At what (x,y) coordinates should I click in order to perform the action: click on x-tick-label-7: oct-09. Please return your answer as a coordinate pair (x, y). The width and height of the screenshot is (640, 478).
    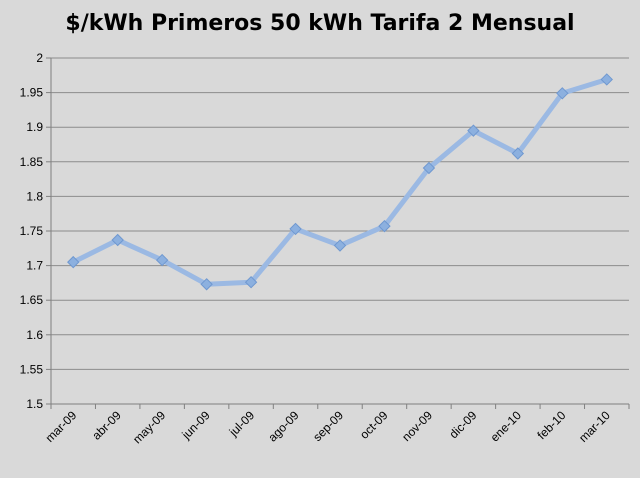
    Looking at the image, I should click on (374, 425).